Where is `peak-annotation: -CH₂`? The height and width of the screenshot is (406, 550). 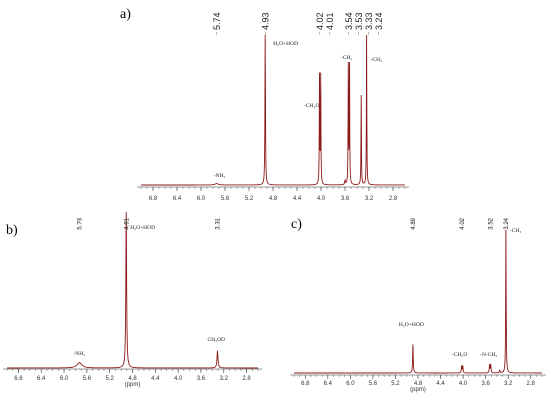 peak-annotation: -CH₂ is located at coordinates (346, 58).